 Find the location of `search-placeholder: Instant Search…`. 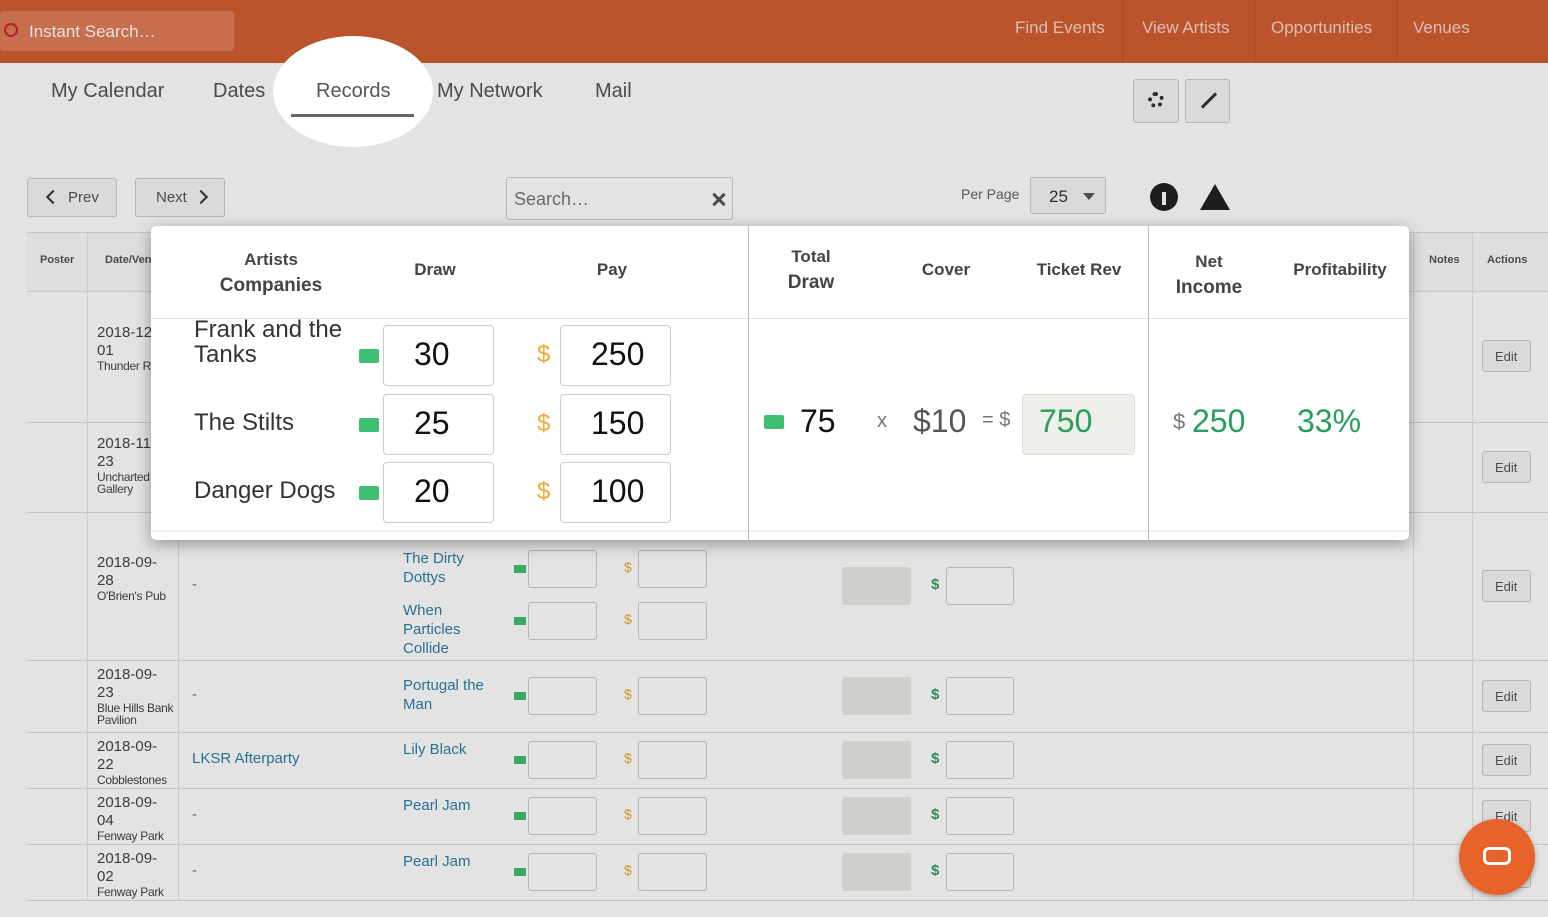

search-placeholder: Instant Search… is located at coordinates (92, 31).